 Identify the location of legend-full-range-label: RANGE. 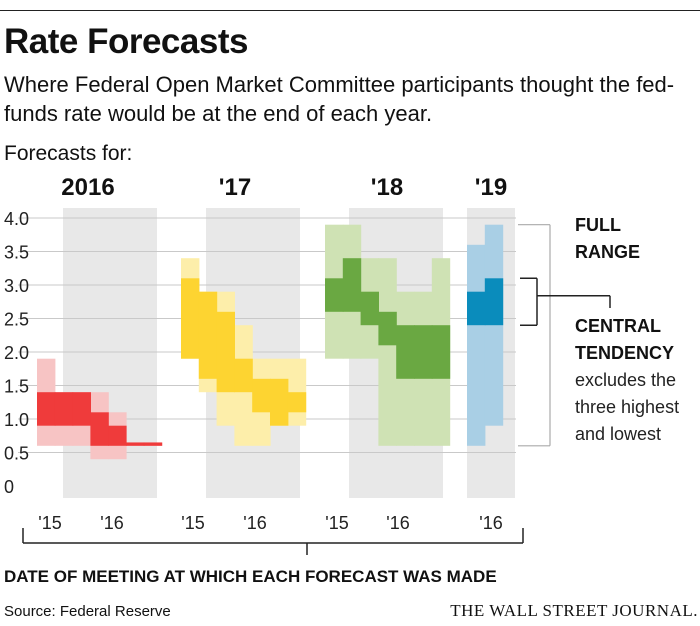
(607, 252).